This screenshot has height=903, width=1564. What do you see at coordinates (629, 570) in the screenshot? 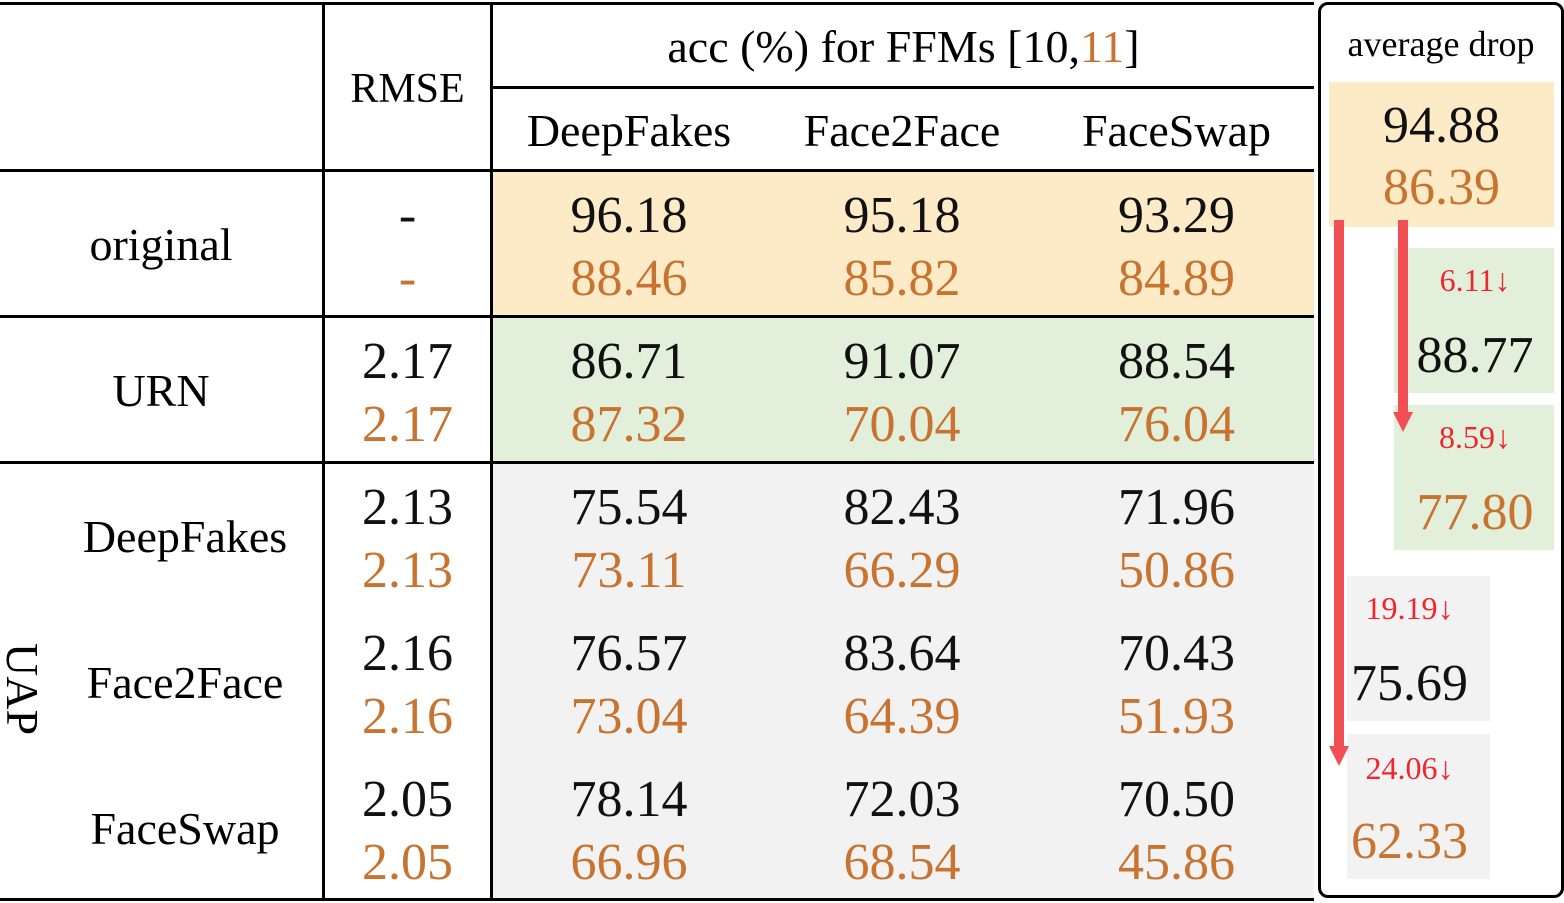
I see `acc-uap-deepfakes-deepfakes-2: 73.11` at bounding box center [629, 570].